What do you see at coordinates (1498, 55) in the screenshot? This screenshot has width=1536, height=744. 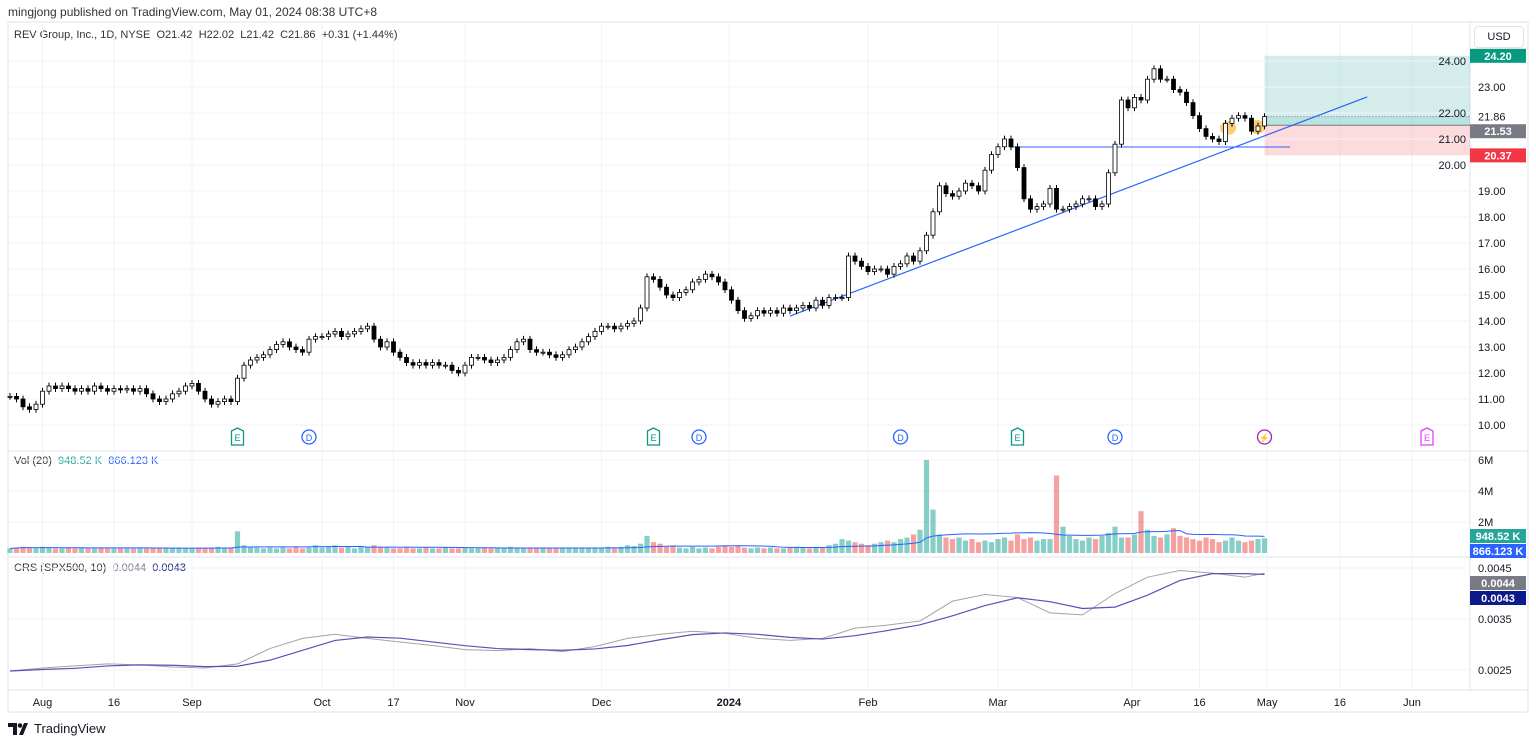 I see `target-price-badge: 24.20` at bounding box center [1498, 55].